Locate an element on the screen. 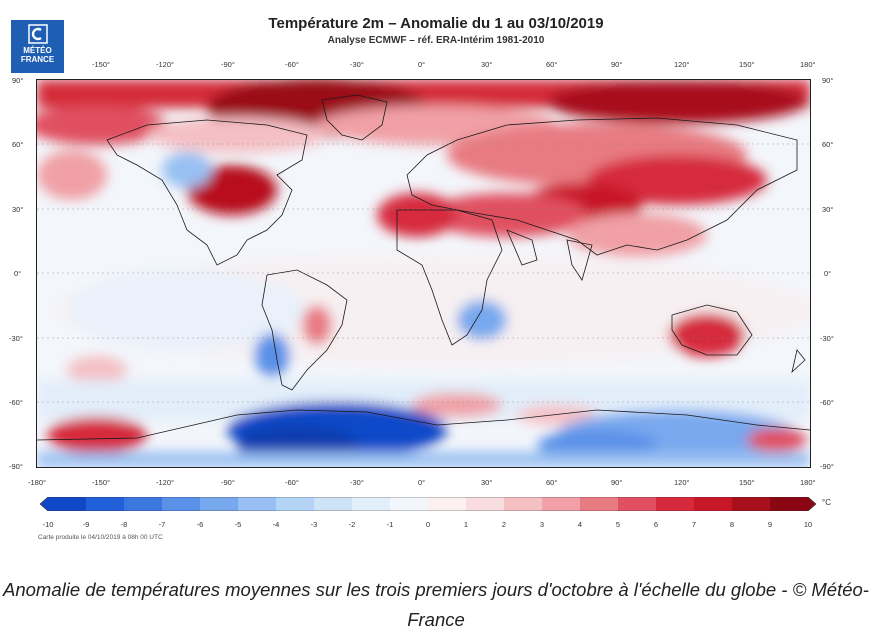 The height and width of the screenshot is (637, 872). logo-text-line: MÉTÉO is located at coordinates (37, 50).